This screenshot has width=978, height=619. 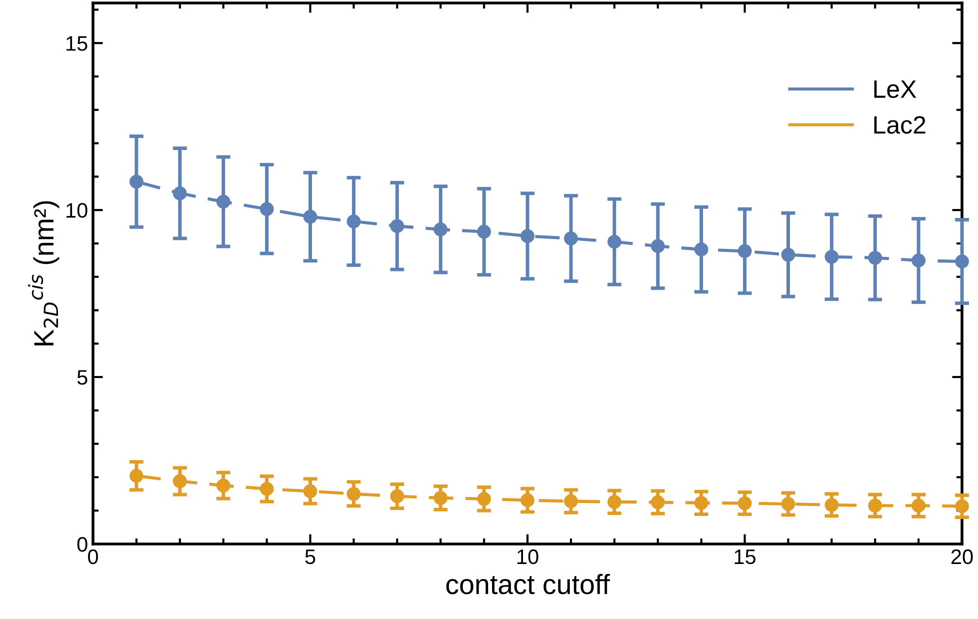 I want to click on legend-label: Lac2, so click(x=900, y=125).